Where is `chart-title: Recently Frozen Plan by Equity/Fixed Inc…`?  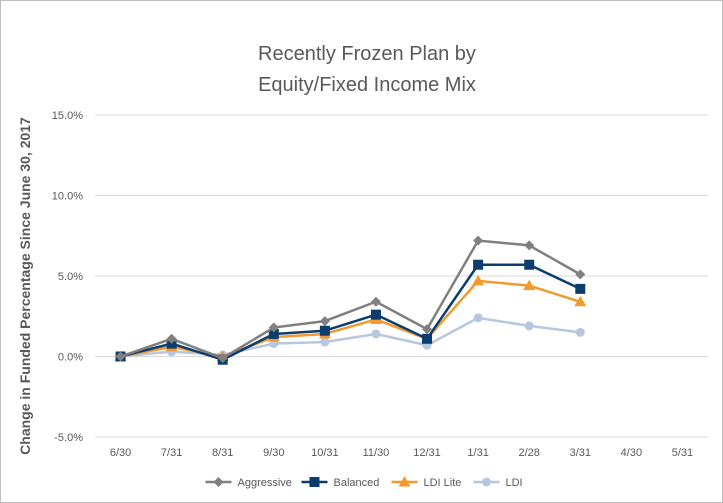 chart-title: Recently Frozen Plan by Equity/Fixed Inc… is located at coordinates (367, 69).